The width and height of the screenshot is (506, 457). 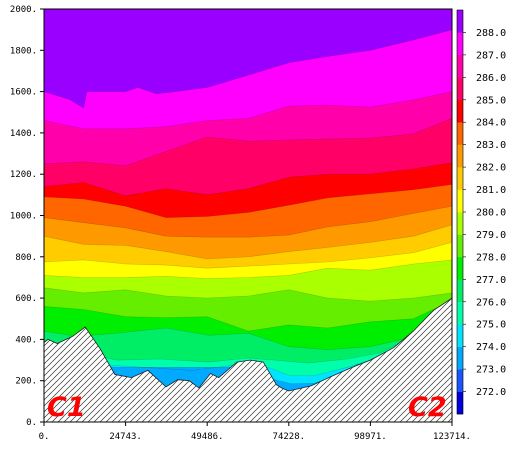 I want to click on x-tick-label: 24743., so click(x=125, y=437).